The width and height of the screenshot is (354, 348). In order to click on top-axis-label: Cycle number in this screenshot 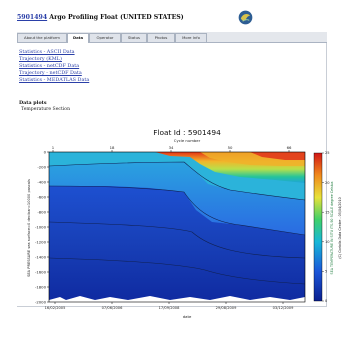, I will do `click(187, 140)`.